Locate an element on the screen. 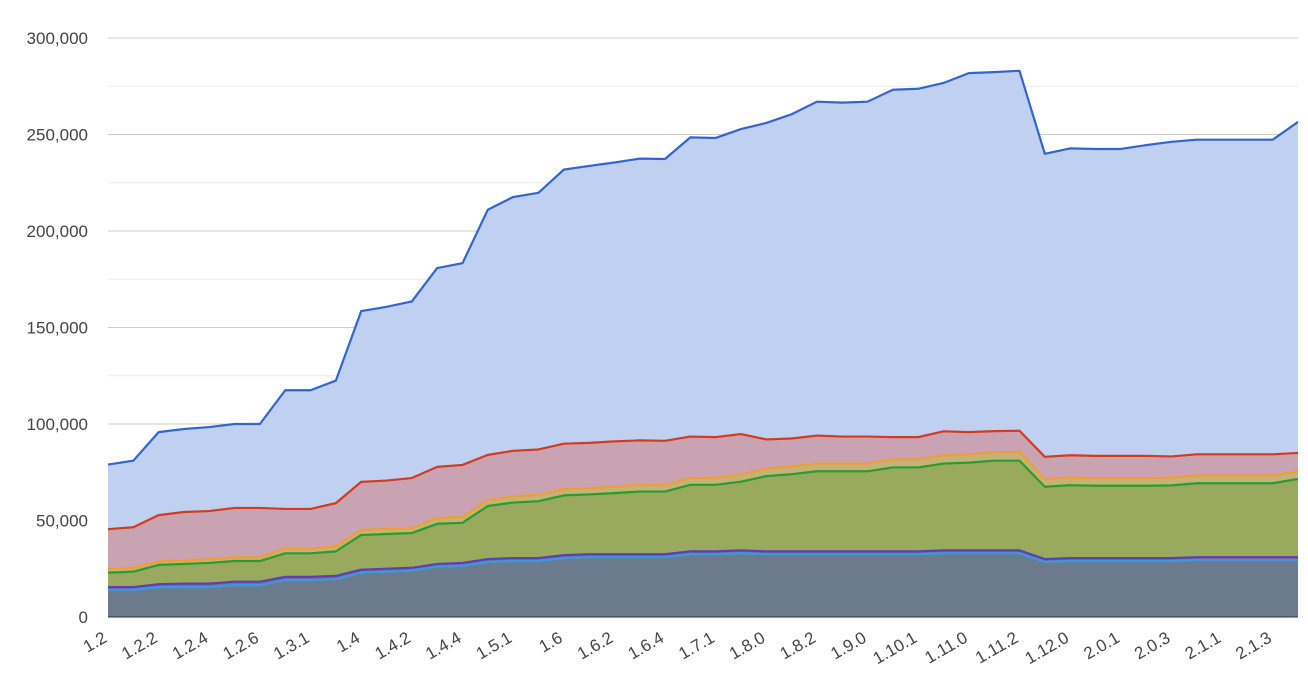 The image size is (1308, 686). y-tick-label: 150,000 is located at coordinates (57, 328).